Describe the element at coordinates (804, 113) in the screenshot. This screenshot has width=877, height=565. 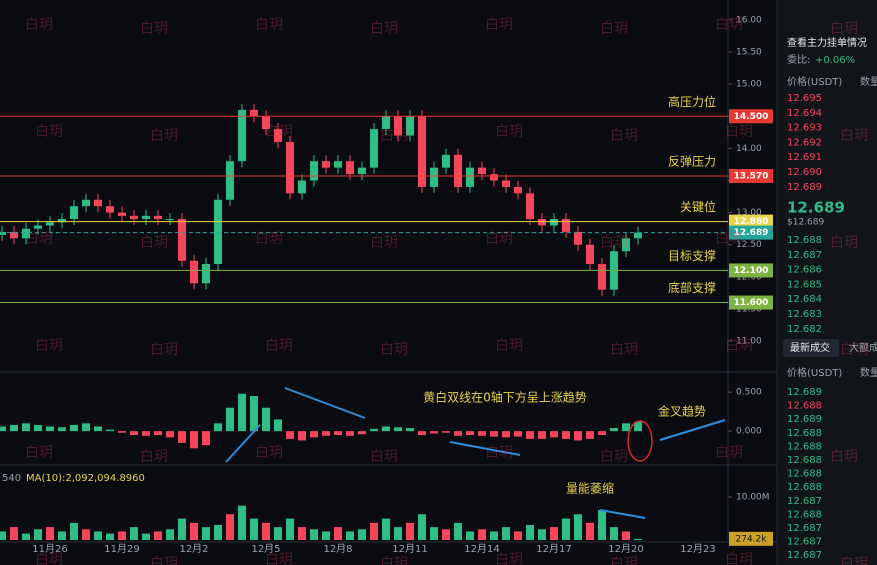
I see `price-row: 12.694` at that location.